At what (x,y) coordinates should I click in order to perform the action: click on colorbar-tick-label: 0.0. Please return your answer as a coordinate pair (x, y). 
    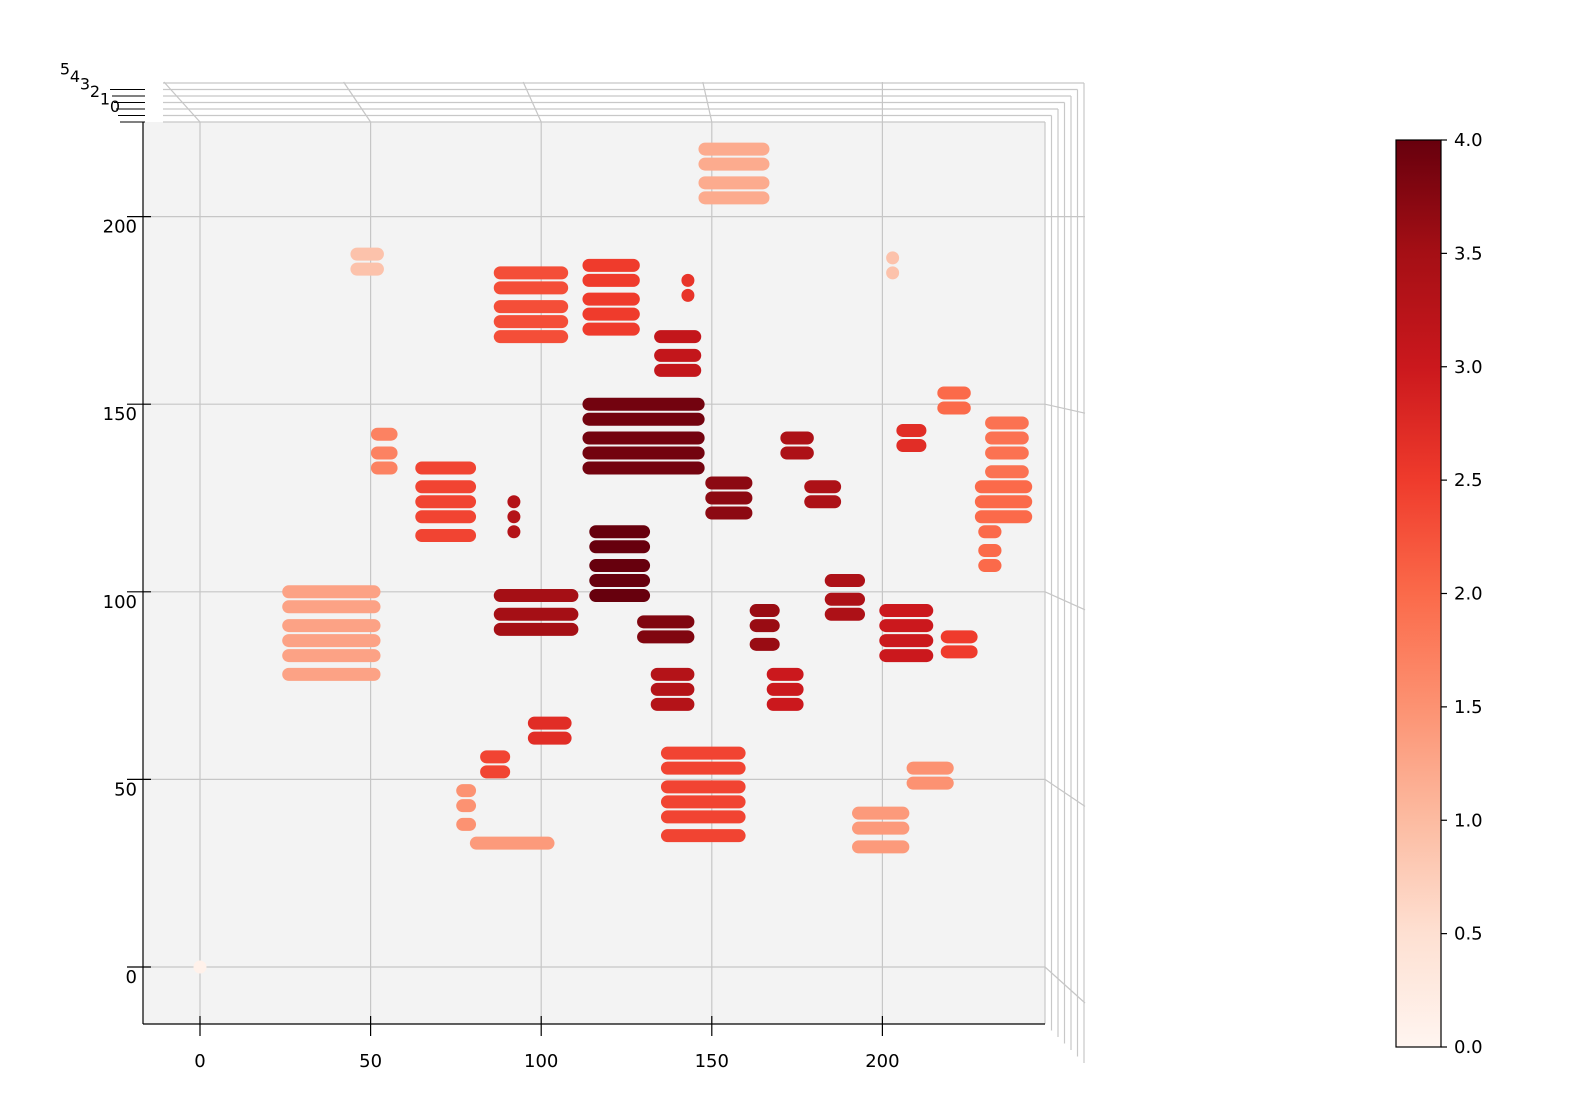
    Looking at the image, I should click on (1468, 1047).